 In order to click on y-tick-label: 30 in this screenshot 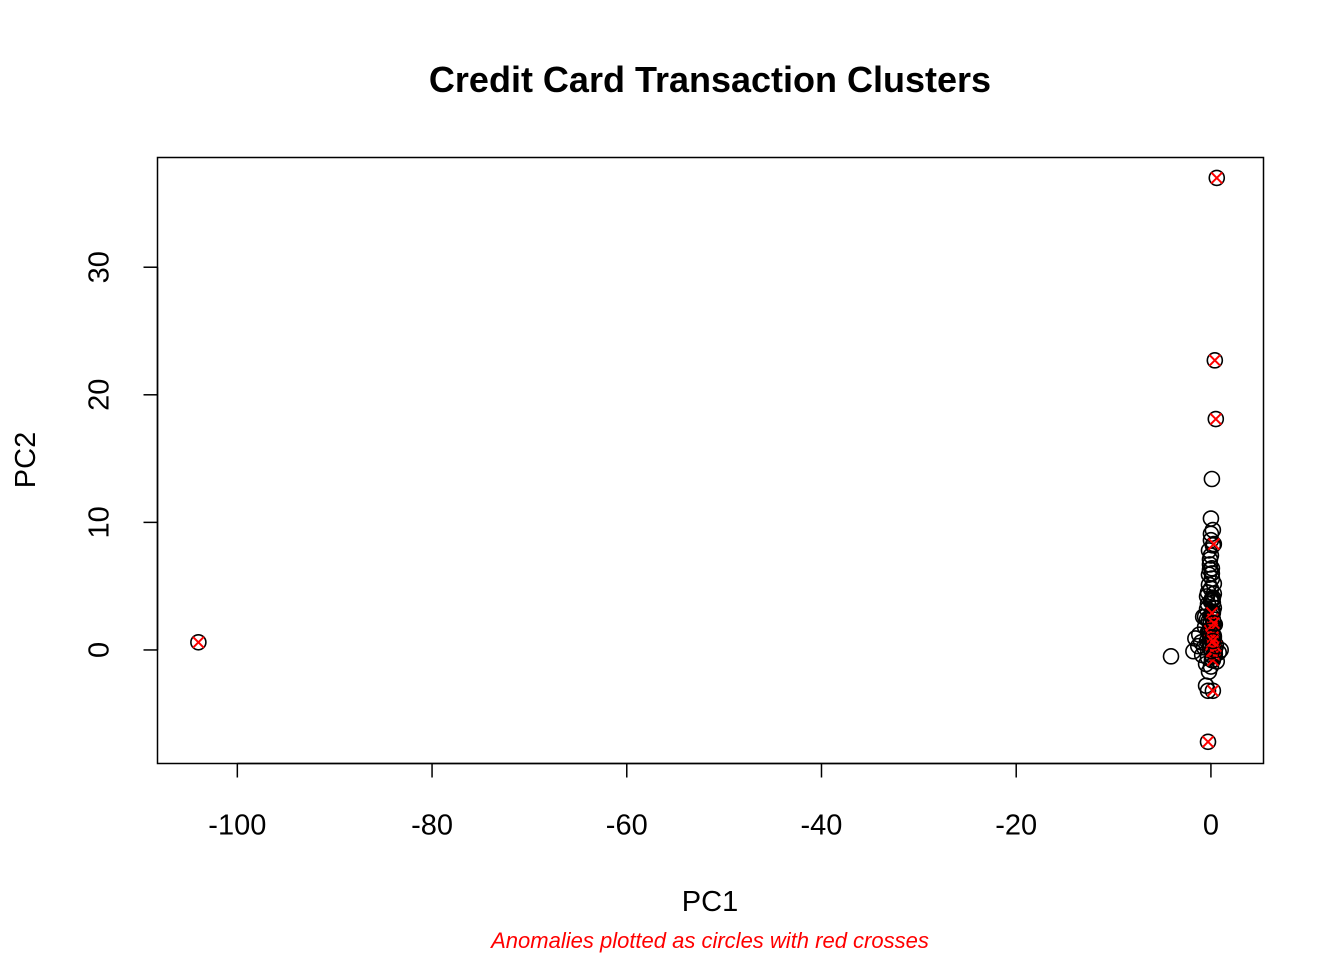, I will do `click(100, 267)`.